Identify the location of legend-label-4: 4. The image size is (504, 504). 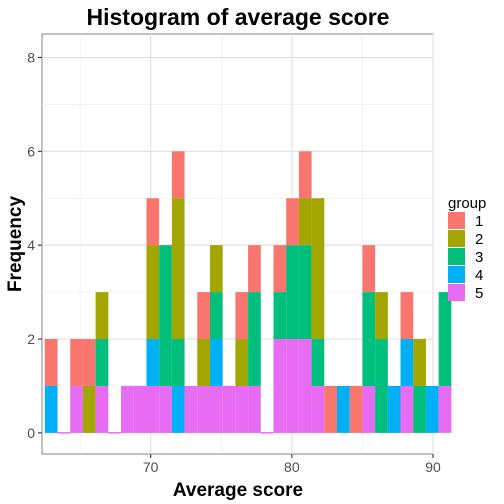
(479, 275).